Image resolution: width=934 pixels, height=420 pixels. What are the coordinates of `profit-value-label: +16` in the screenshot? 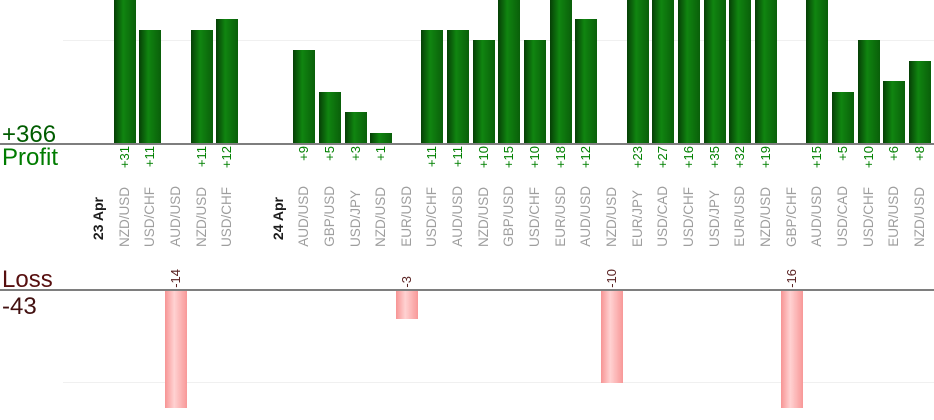 It's located at (688, 157).